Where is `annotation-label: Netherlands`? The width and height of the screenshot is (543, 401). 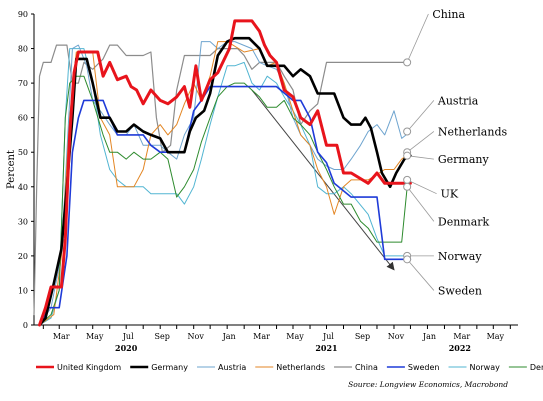 annotation-label: Netherlands is located at coordinates (473, 131).